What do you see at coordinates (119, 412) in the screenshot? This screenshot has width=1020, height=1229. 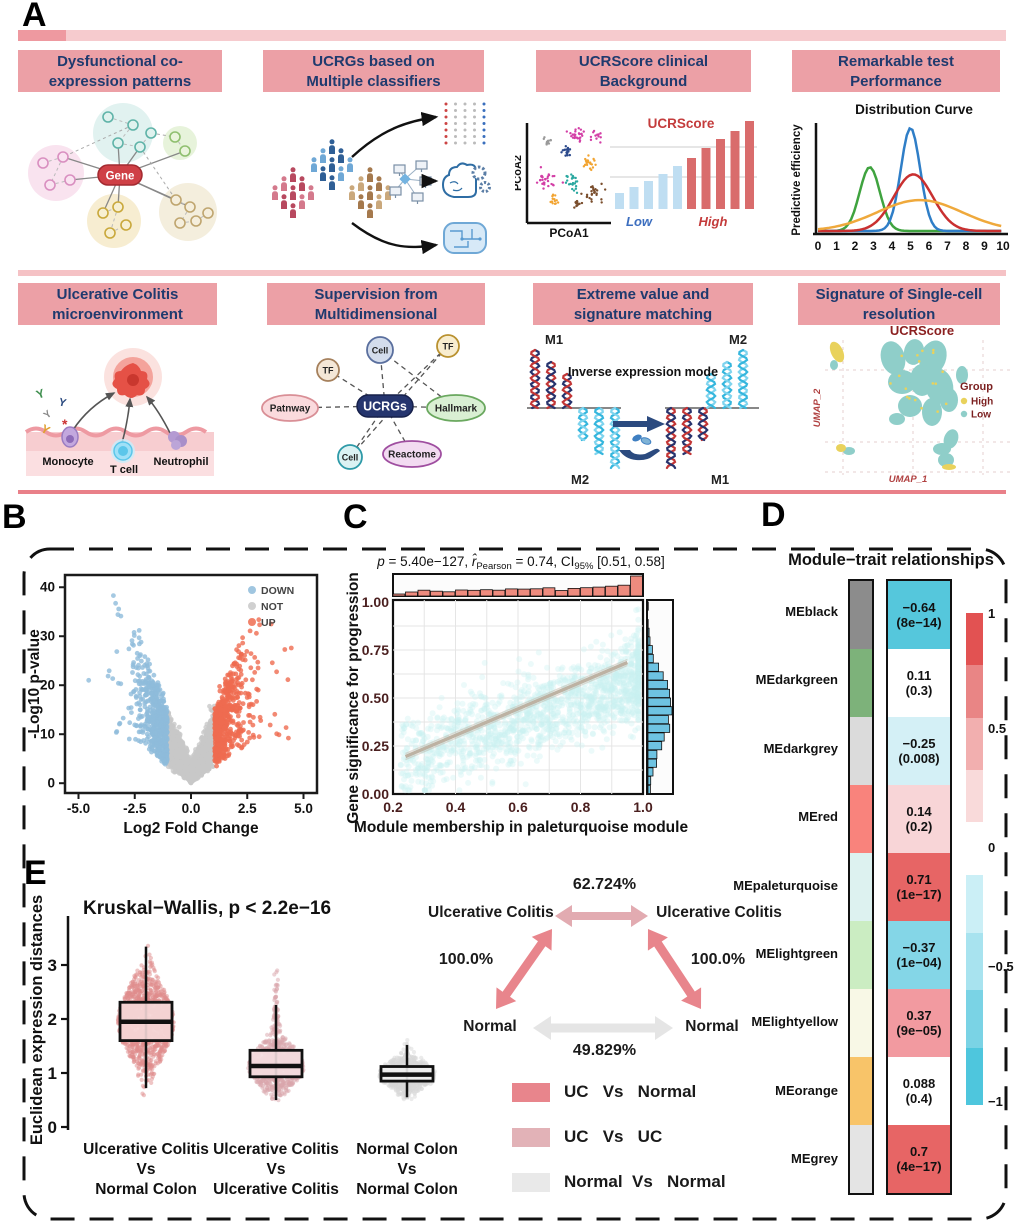 I see `microenvironment-illustration: Y Y Y Y * Monocyte T cell Neutrophil` at bounding box center [119, 412].